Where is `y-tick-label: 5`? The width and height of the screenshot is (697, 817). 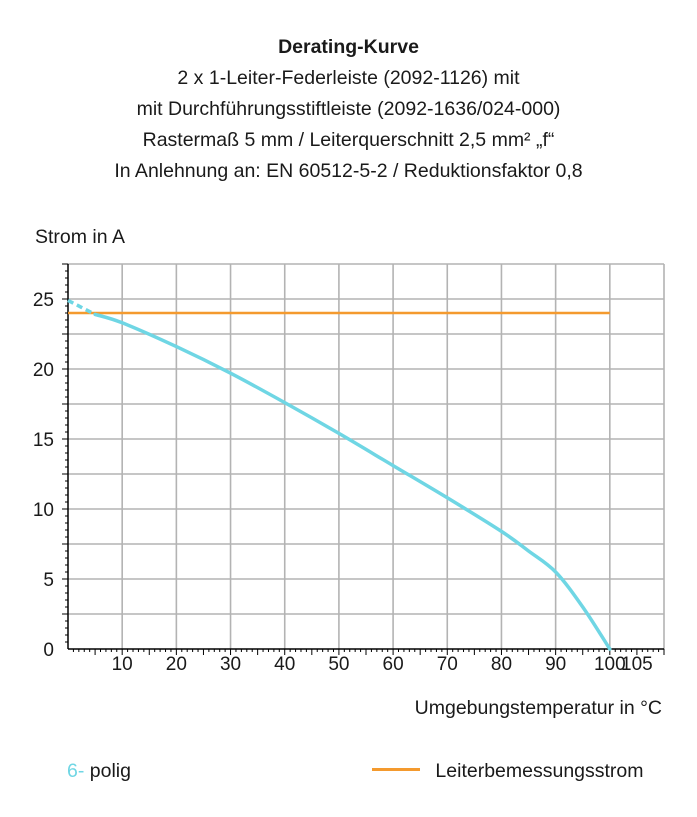 y-tick-label: 5 is located at coordinates (48, 580).